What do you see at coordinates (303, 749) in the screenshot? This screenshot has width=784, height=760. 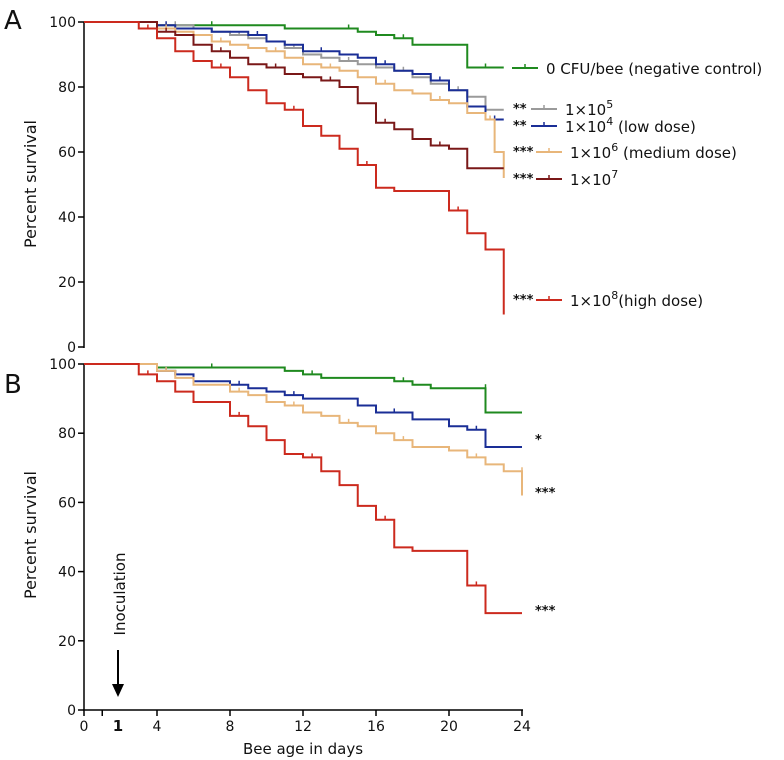 I see `panel-b-xlabel: Bee age in days` at bounding box center [303, 749].